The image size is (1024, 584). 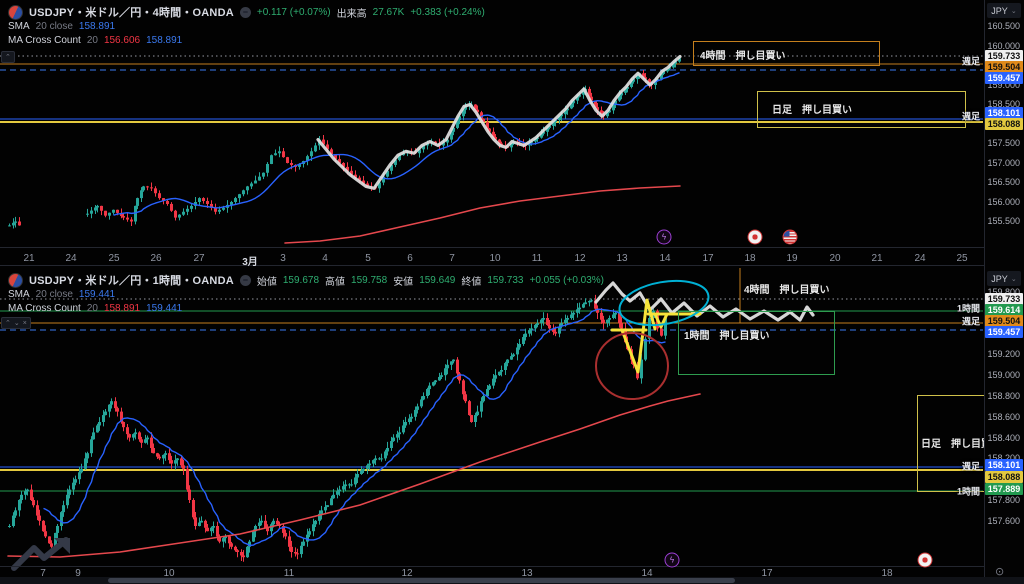 What do you see at coordinates (40, 554) in the screenshot?
I see `tradingview-logo` at bounding box center [40, 554].